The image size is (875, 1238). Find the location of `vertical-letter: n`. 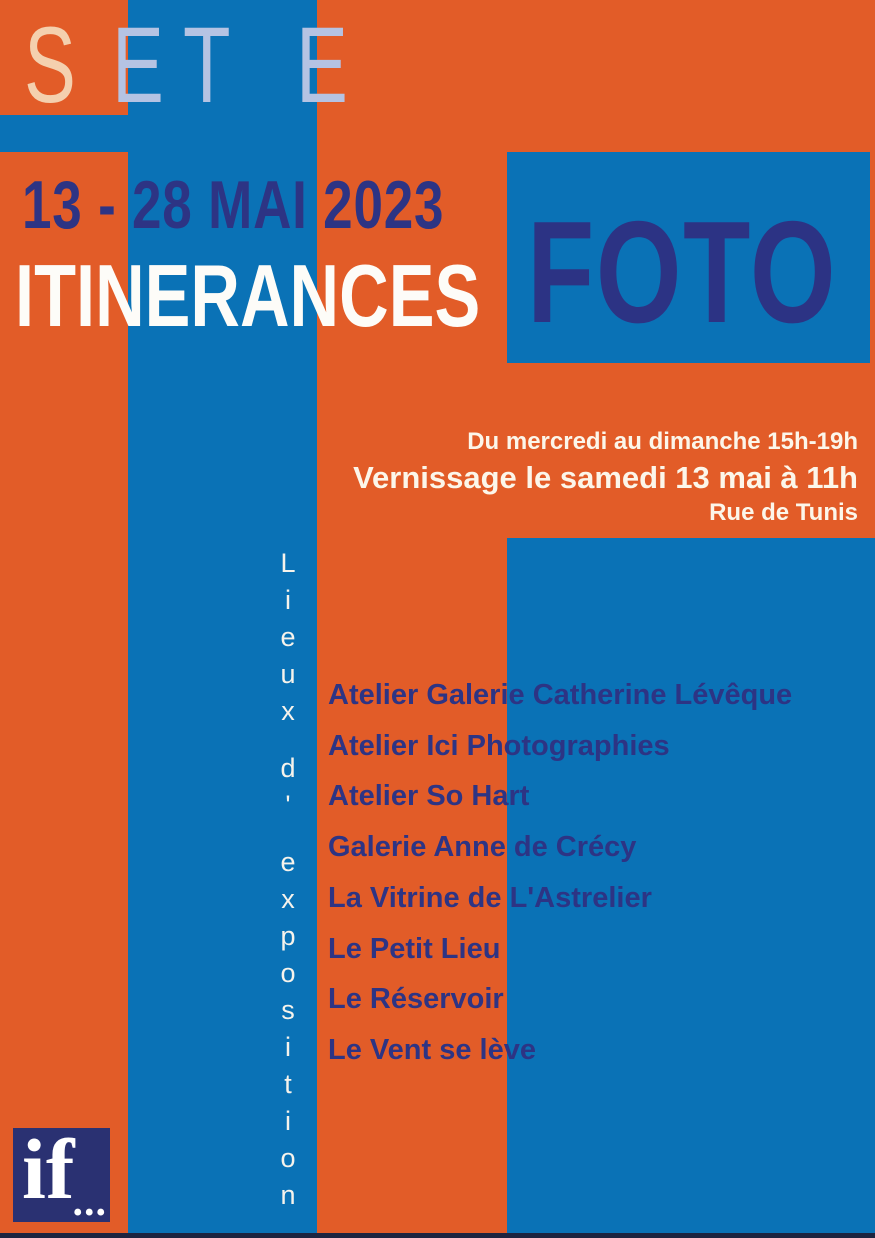

vertical-letter: n is located at coordinates (288, 1195).